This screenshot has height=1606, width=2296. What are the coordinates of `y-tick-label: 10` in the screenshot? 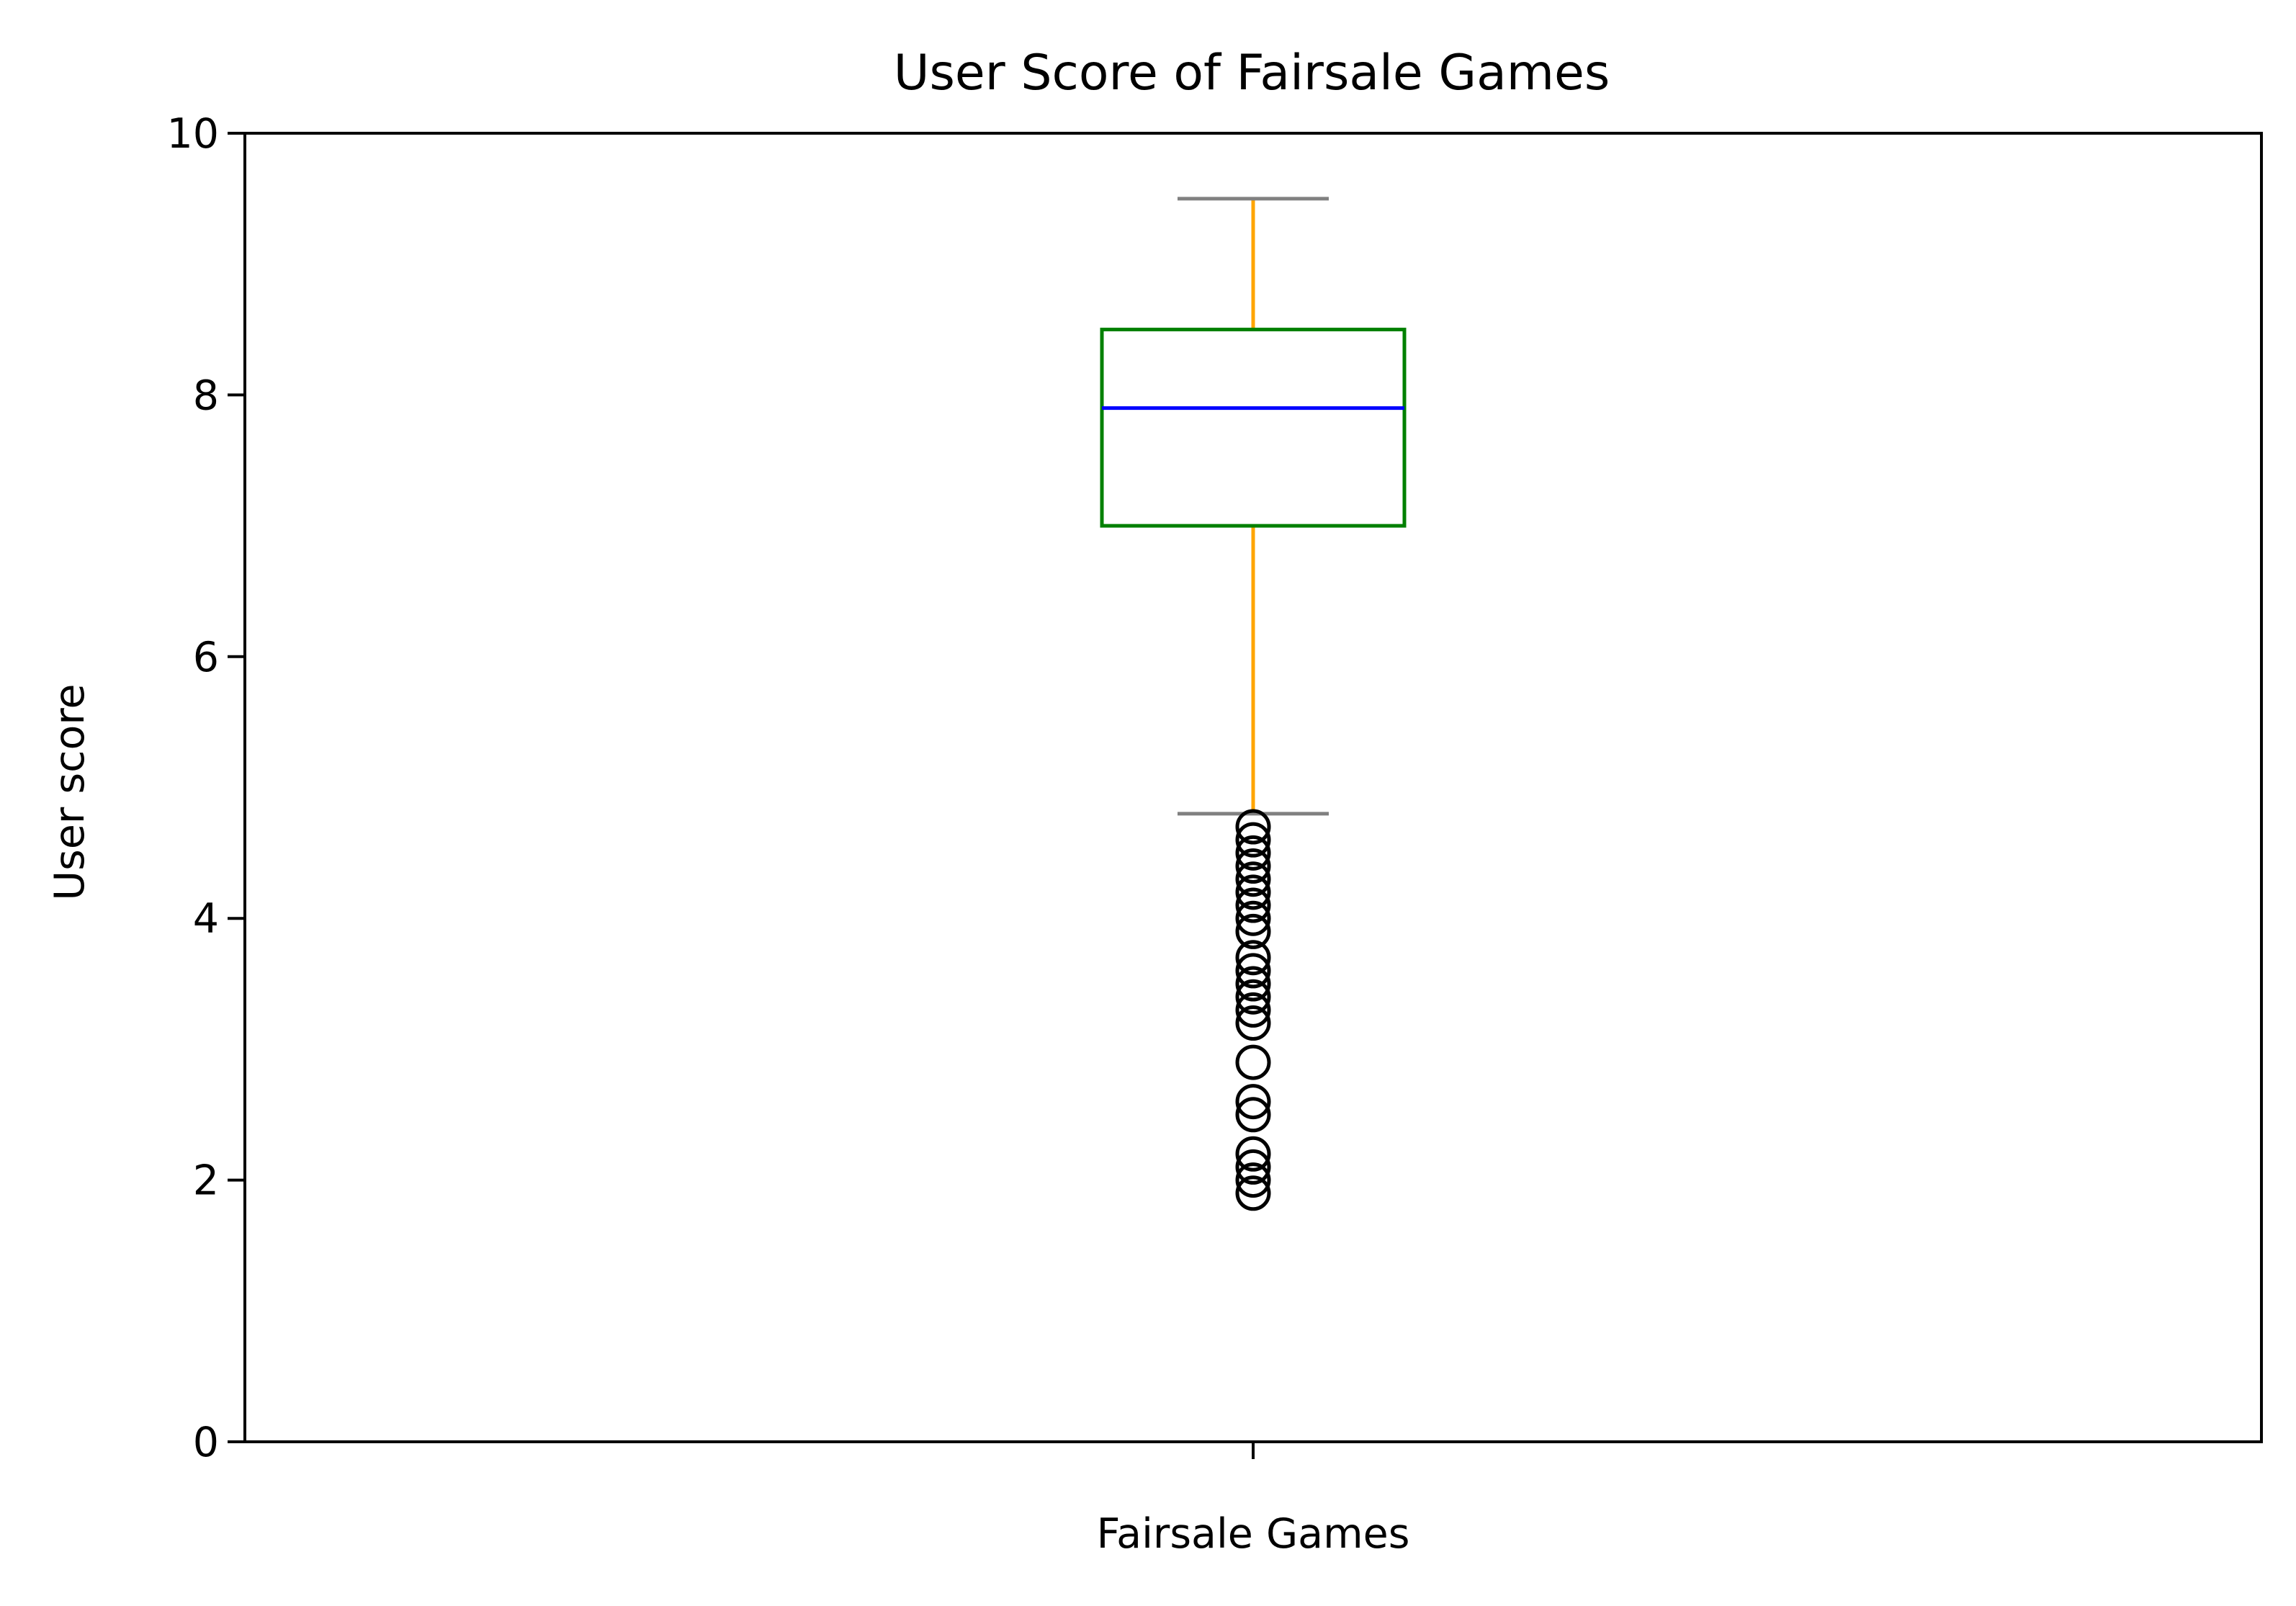 It's located at (193, 134).